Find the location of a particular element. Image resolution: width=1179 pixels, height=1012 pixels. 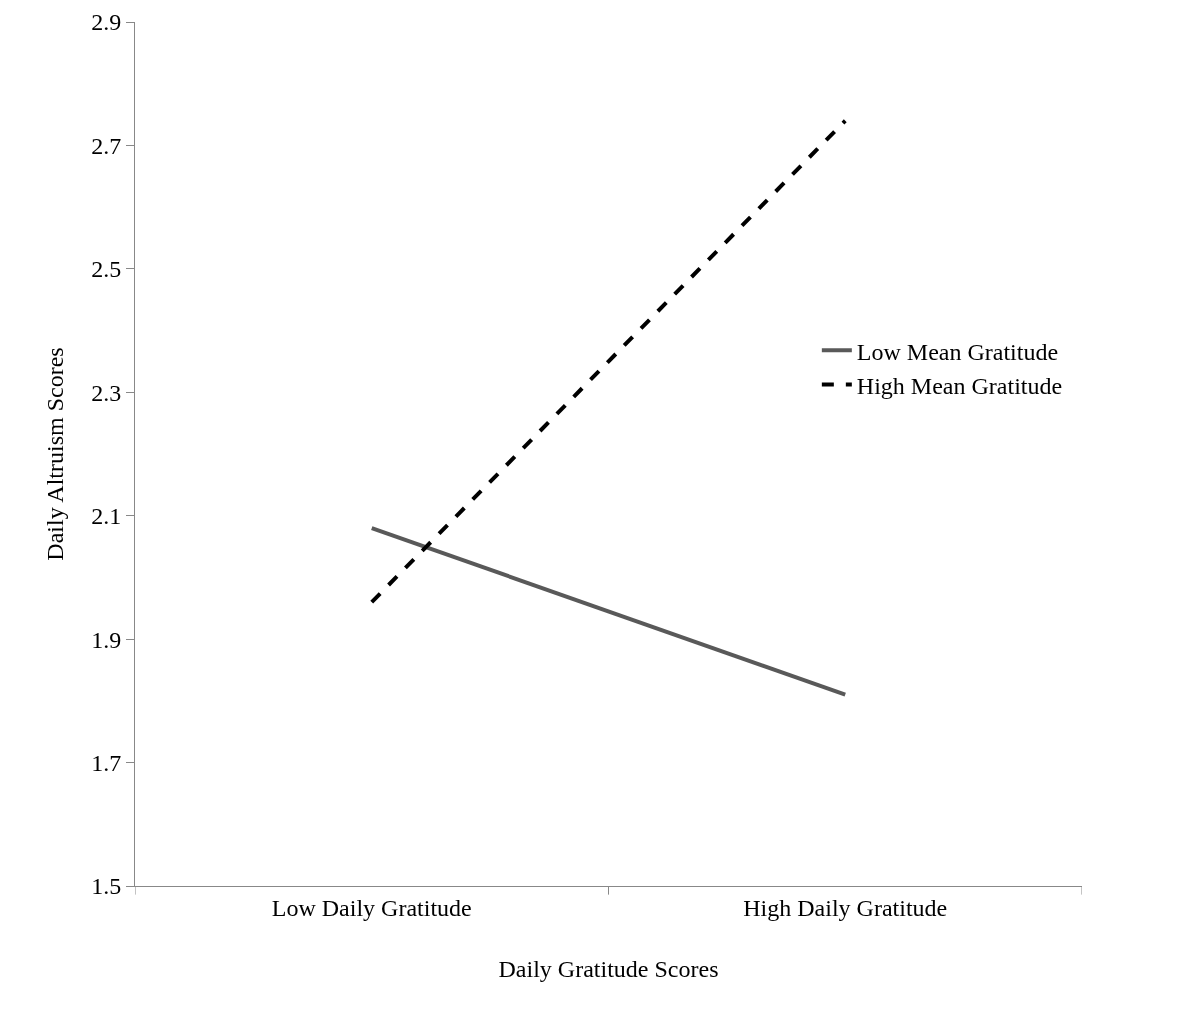

legend-label: Low Mean Gratitude is located at coordinates (957, 351).